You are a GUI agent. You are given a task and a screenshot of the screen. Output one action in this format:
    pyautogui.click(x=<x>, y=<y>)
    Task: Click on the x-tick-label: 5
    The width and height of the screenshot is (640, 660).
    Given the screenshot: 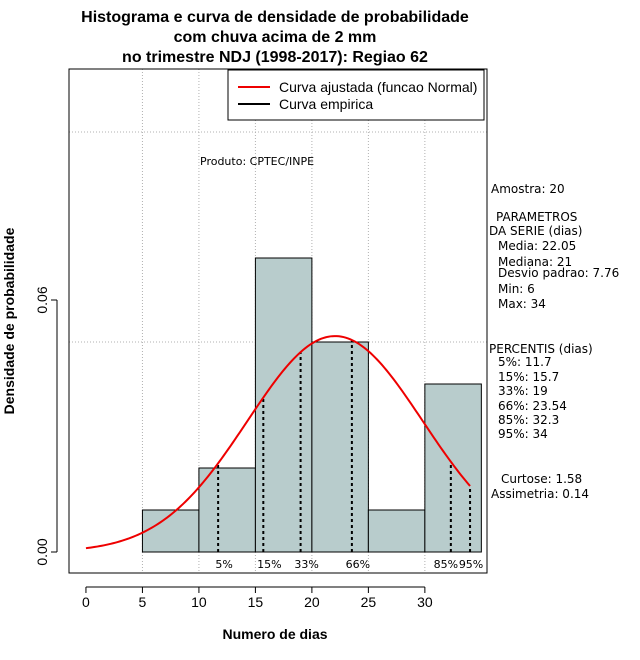 What is the action you would take?
    pyautogui.click(x=143, y=602)
    